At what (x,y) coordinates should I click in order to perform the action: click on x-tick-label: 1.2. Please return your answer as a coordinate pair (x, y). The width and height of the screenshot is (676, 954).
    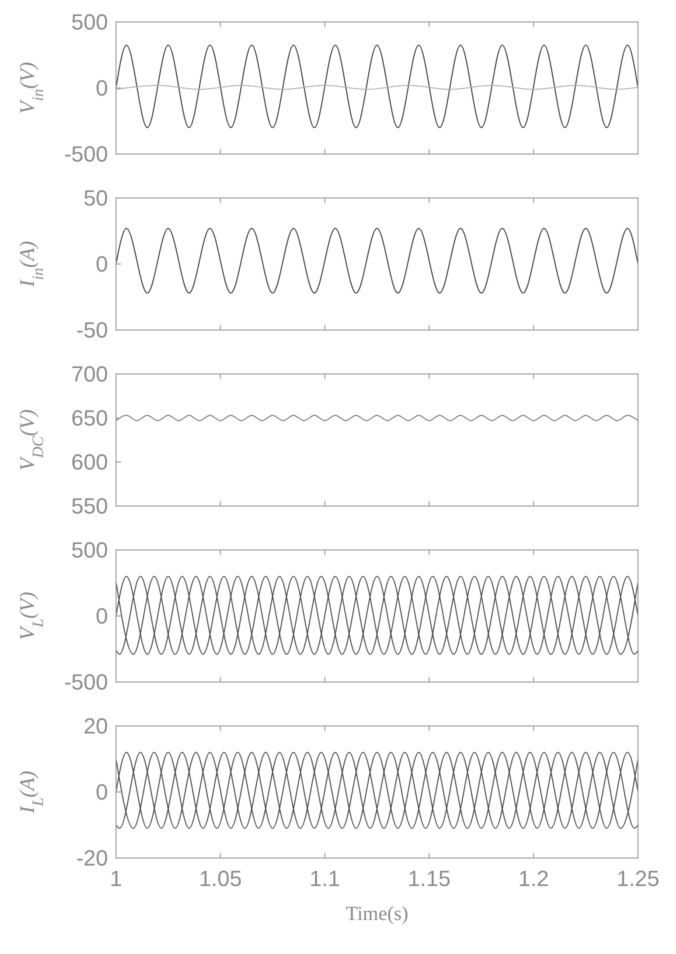
    Looking at the image, I should click on (533, 878).